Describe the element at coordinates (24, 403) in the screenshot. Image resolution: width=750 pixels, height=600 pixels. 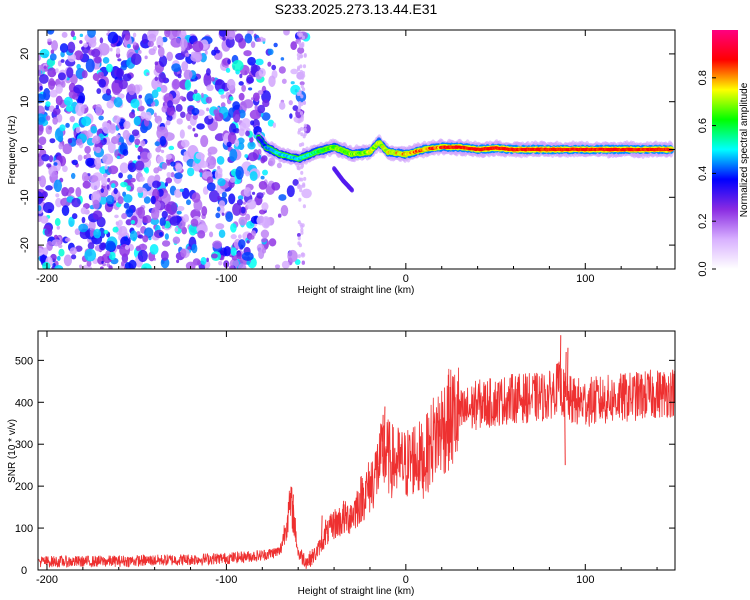
I see `y-tick-label: 400` at that location.